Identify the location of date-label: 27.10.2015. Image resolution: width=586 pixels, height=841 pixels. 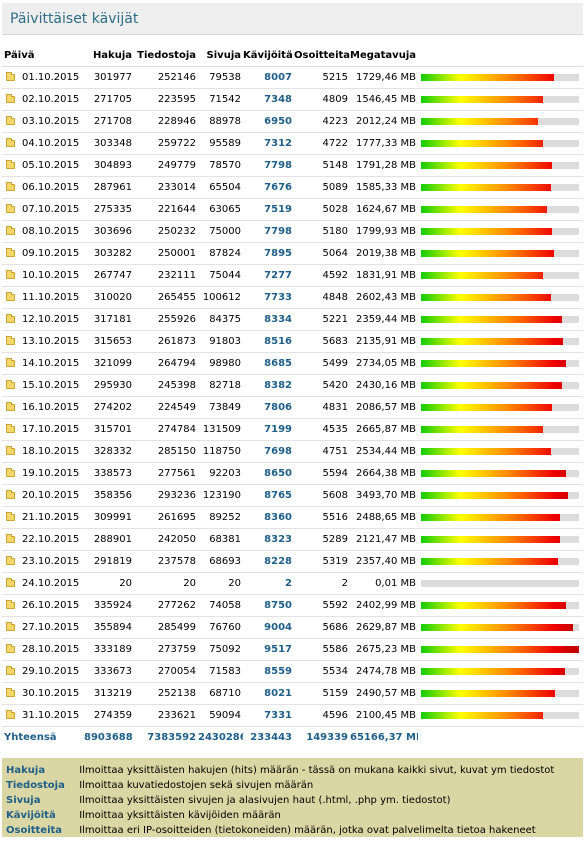
(51, 627).